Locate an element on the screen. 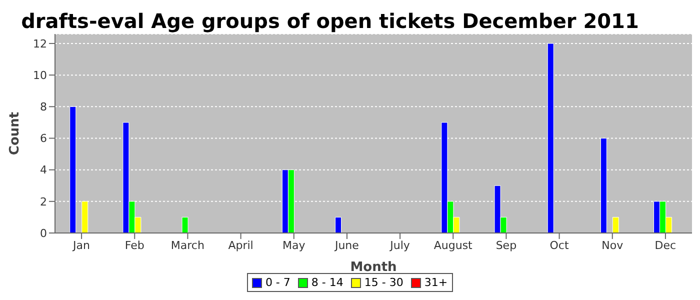 Image resolution: width=700 pixels, height=300 pixels. x-axis-title: Month is located at coordinates (373, 267).